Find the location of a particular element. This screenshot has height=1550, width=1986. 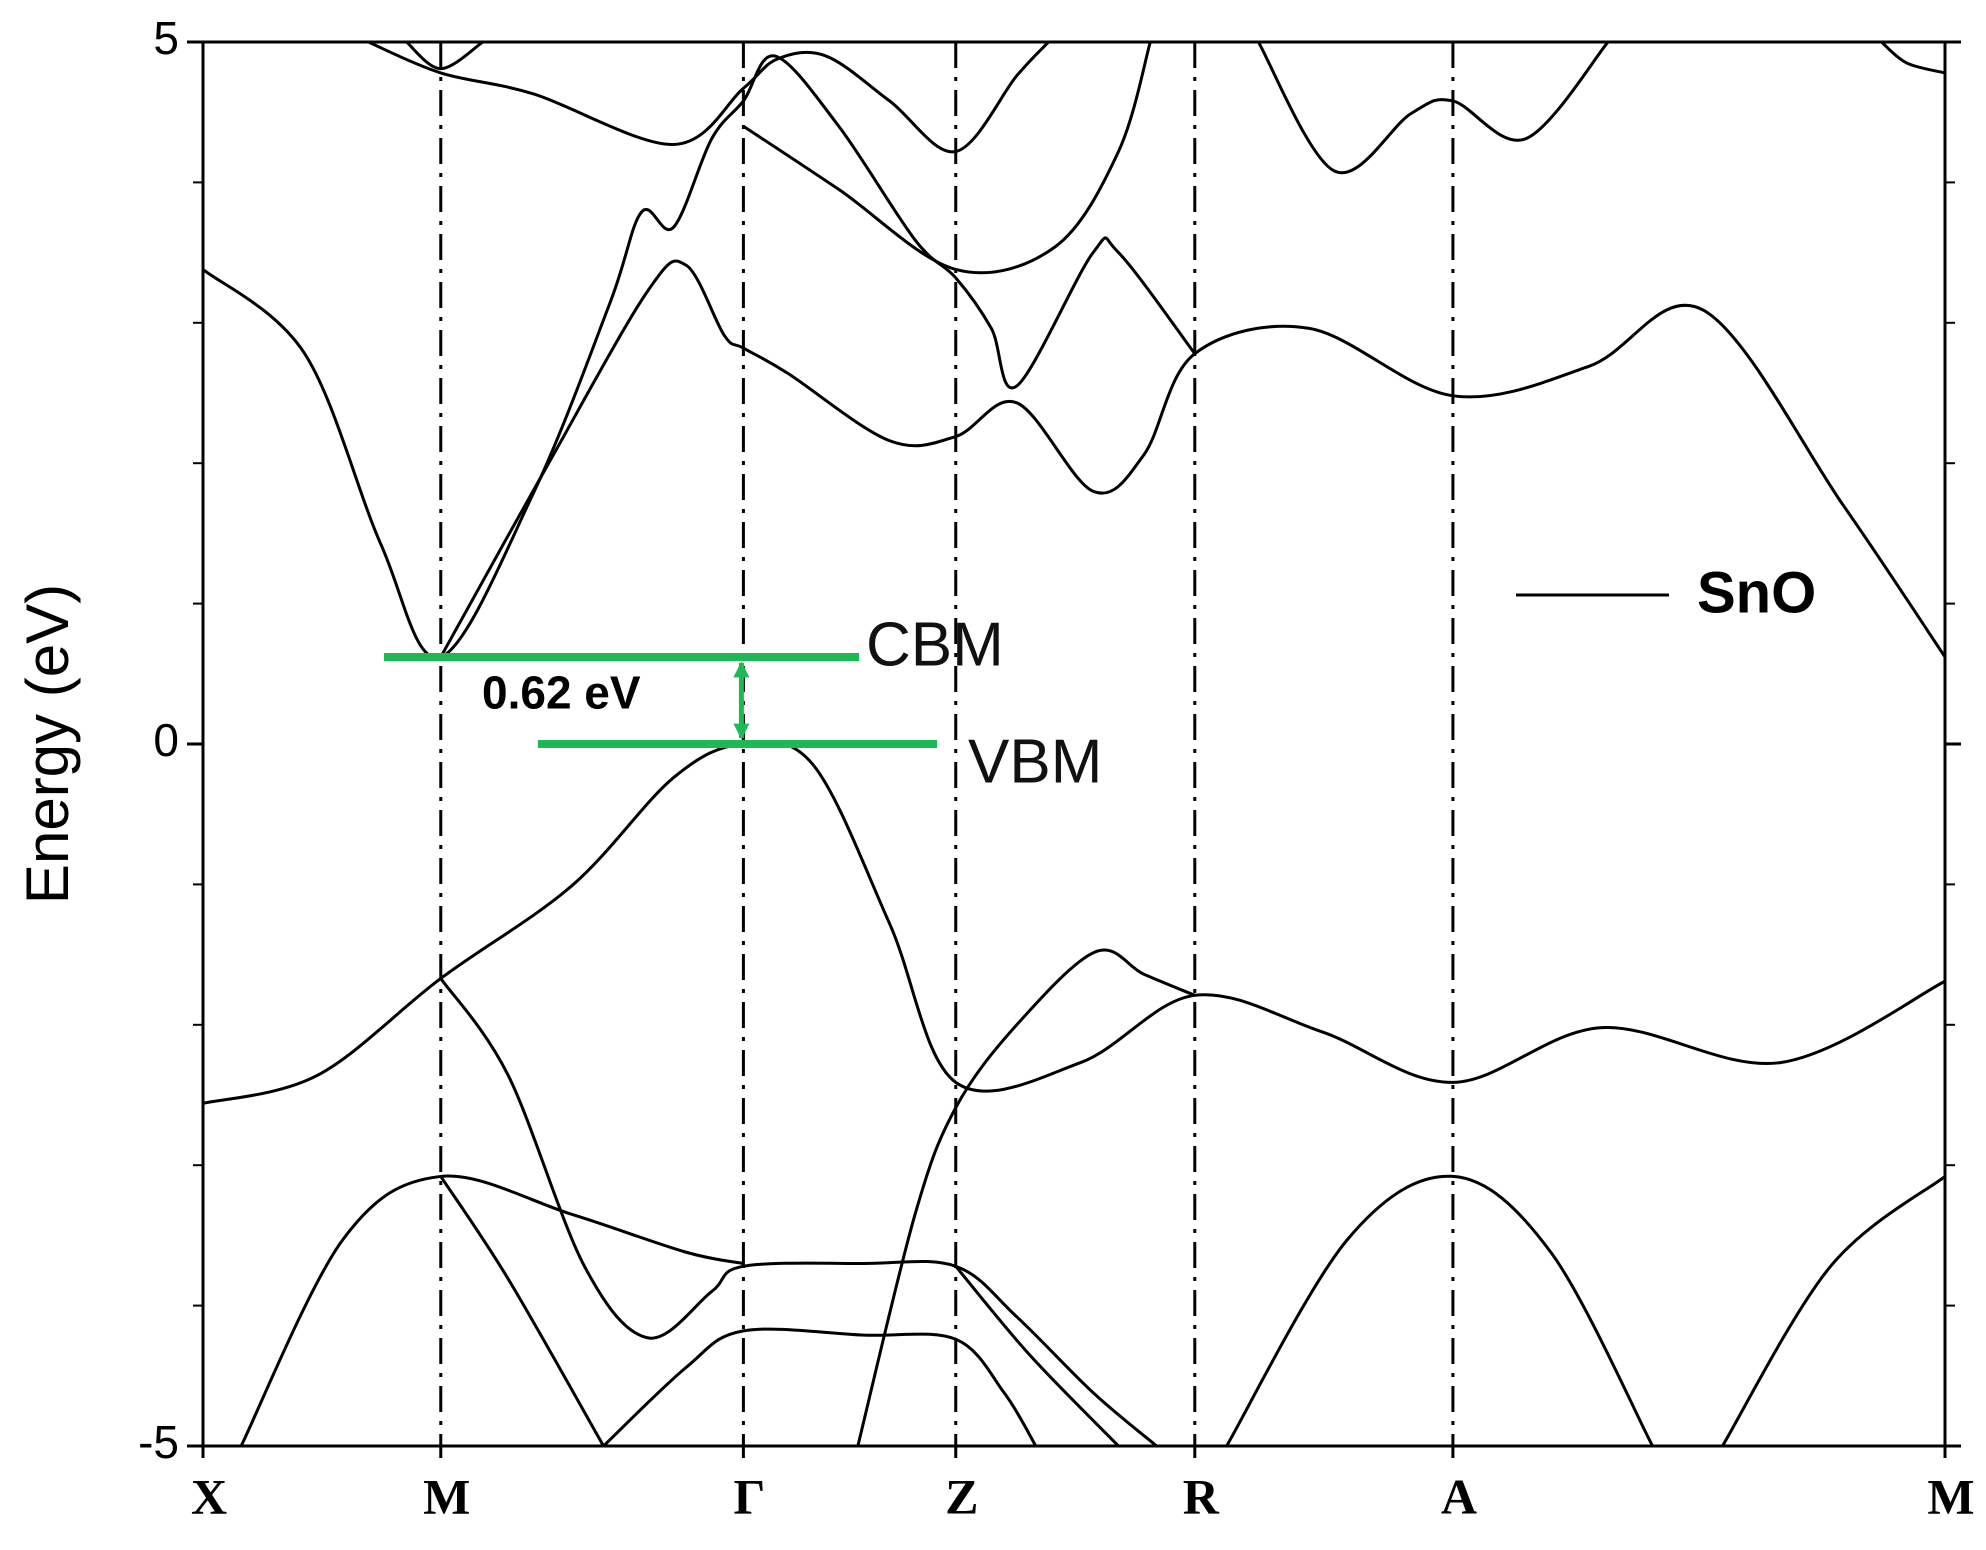

y-tick-label: 5 is located at coordinates (166, 38).